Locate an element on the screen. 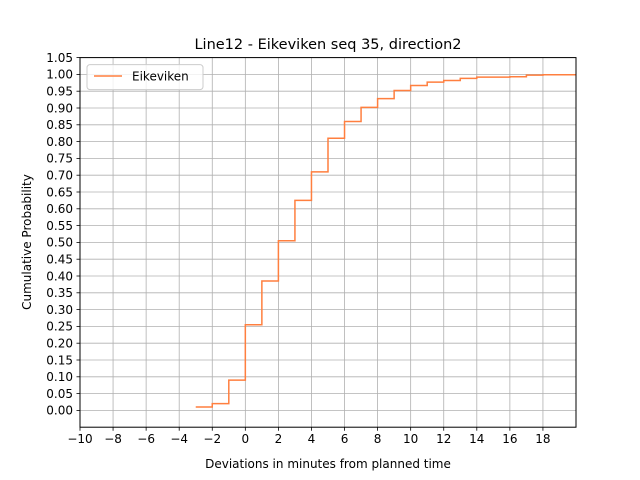 The width and height of the screenshot is (640, 480). y-tick-label: 0.90 is located at coordinates (59, 108).